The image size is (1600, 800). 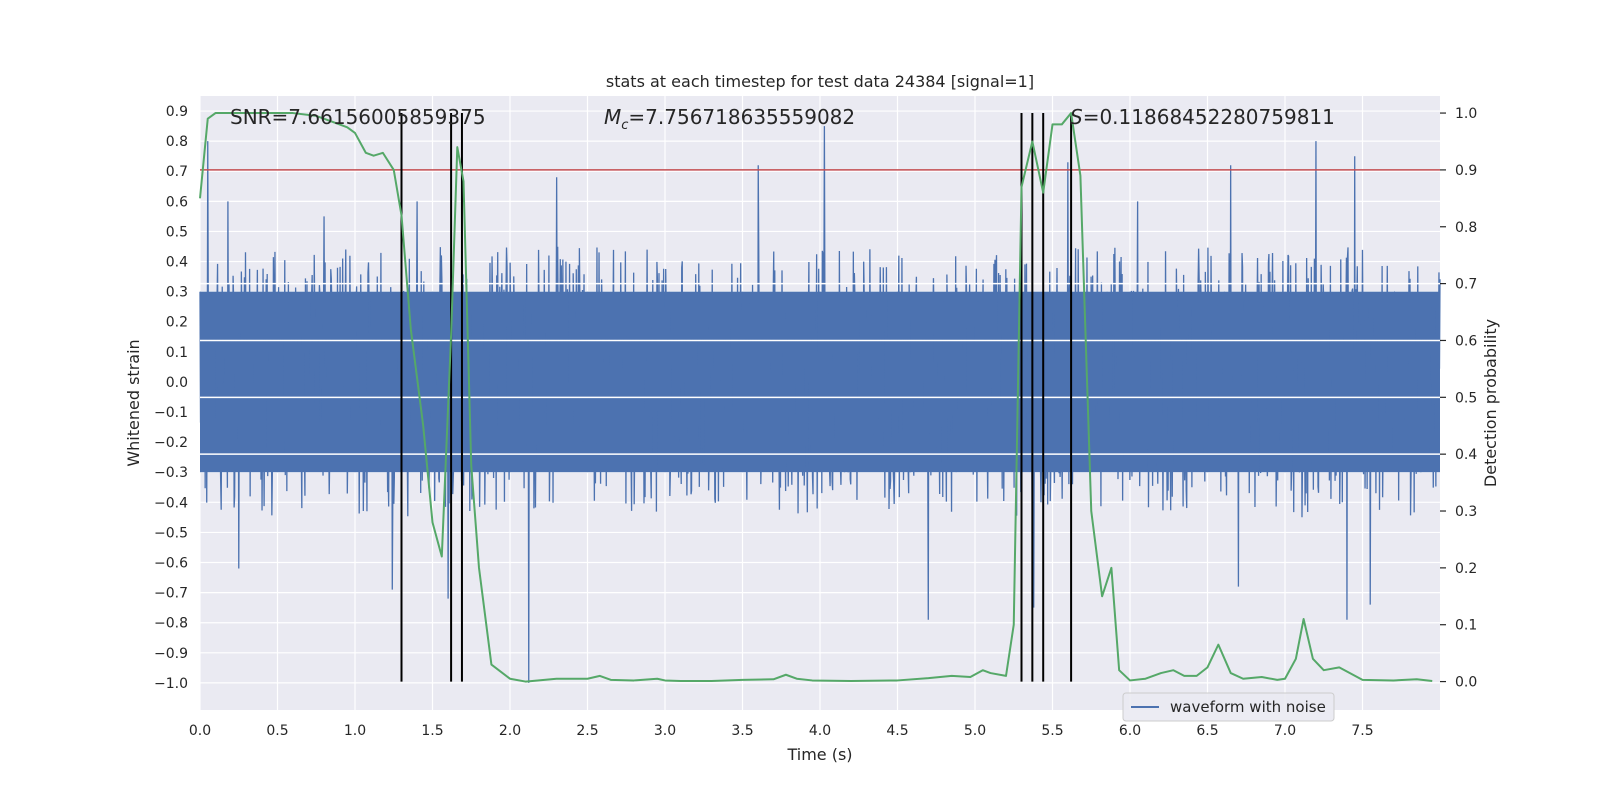 I want to click on y-left-tick-label: −0.1, so click(x=171, y=413).